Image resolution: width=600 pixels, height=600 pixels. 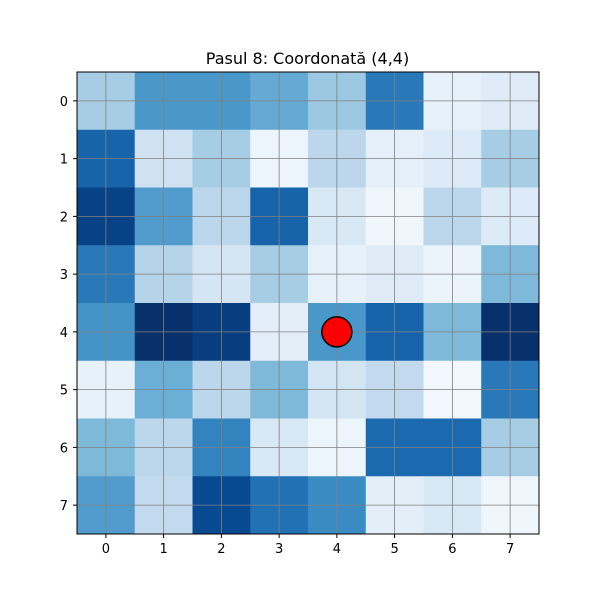 What do you see at coordinates (64, 275) in the screenshot?
I see `y-tick-label: 3` at bounding box center [64, 275].